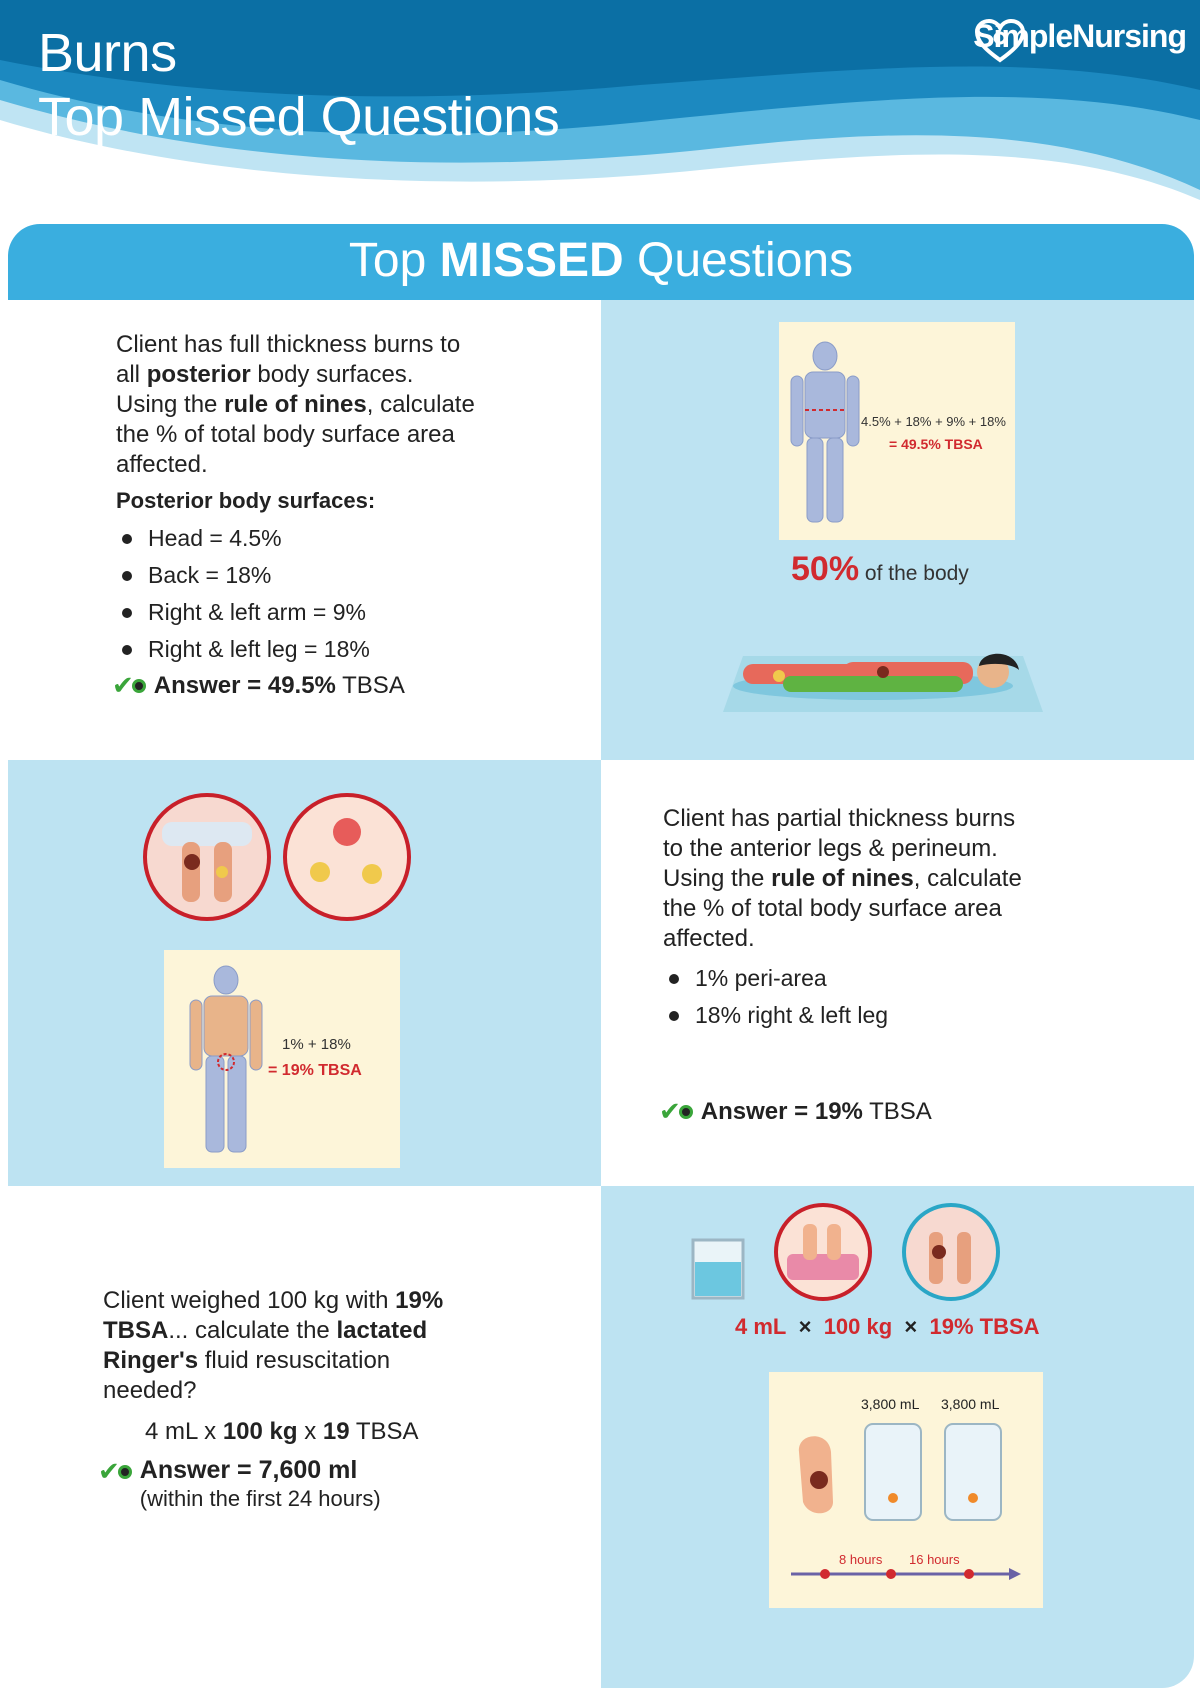 The height and width of the screenshot is (1696, 1200). Describe the element at coordinates (347, 857) in the screenshot. I see `burned-perineum-circle-icon` at that location.